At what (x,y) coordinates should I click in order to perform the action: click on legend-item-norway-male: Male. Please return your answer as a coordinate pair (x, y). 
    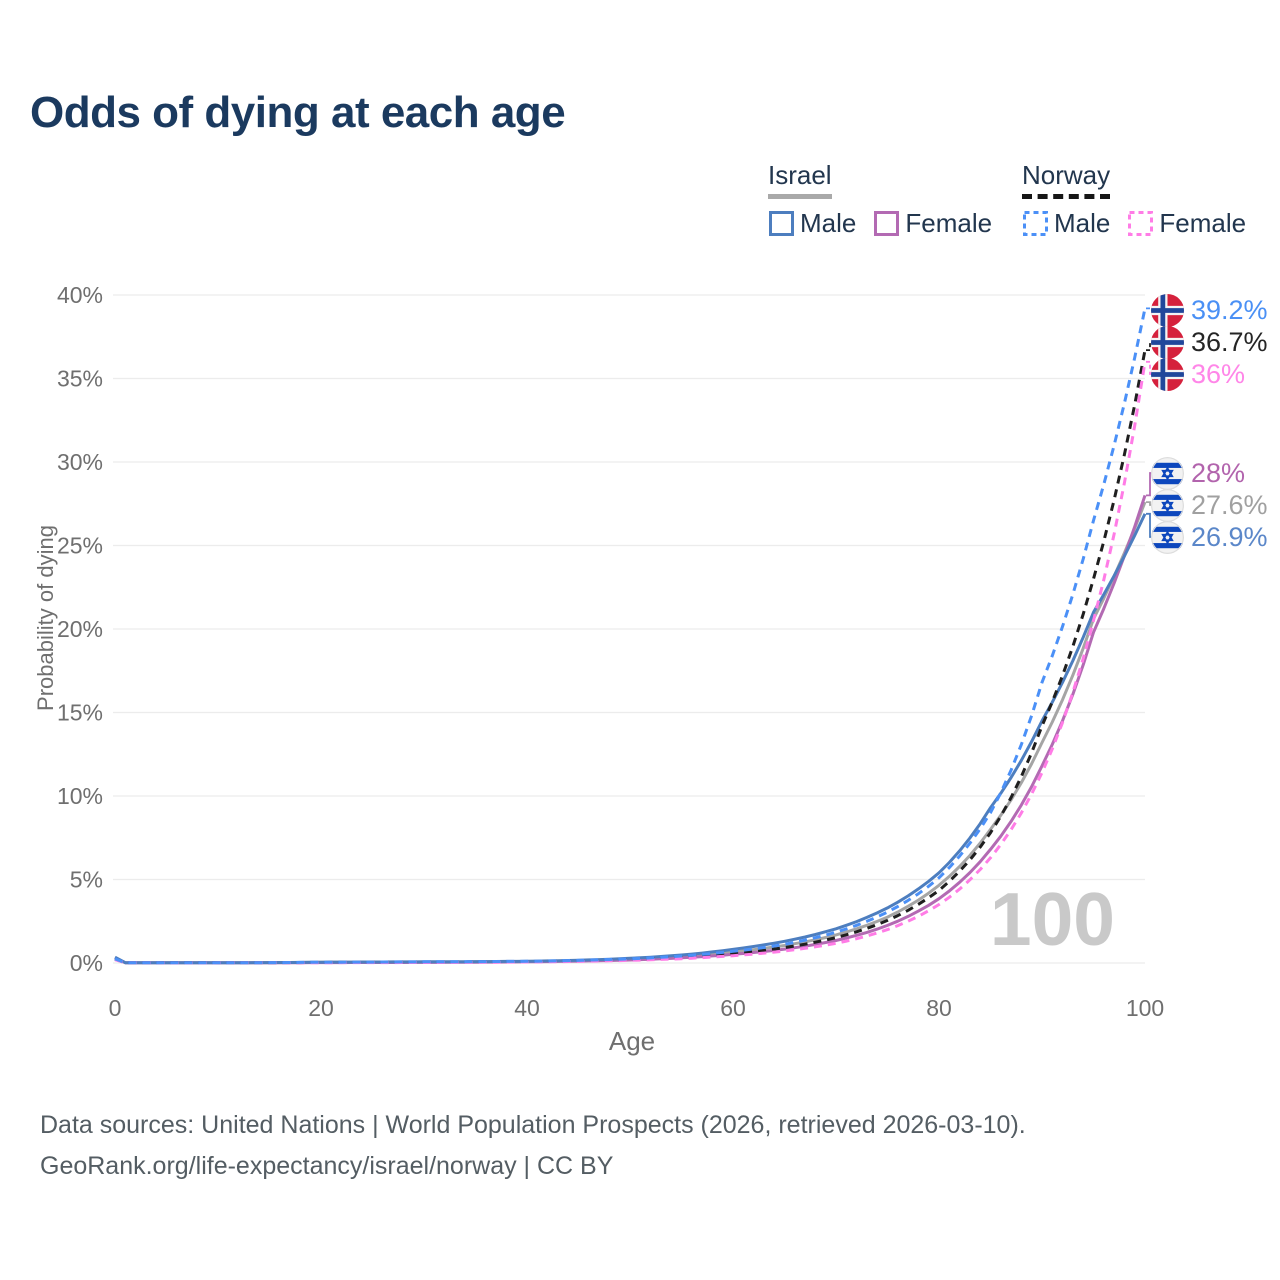
    Looking at the image, I should click on (1066, 223).